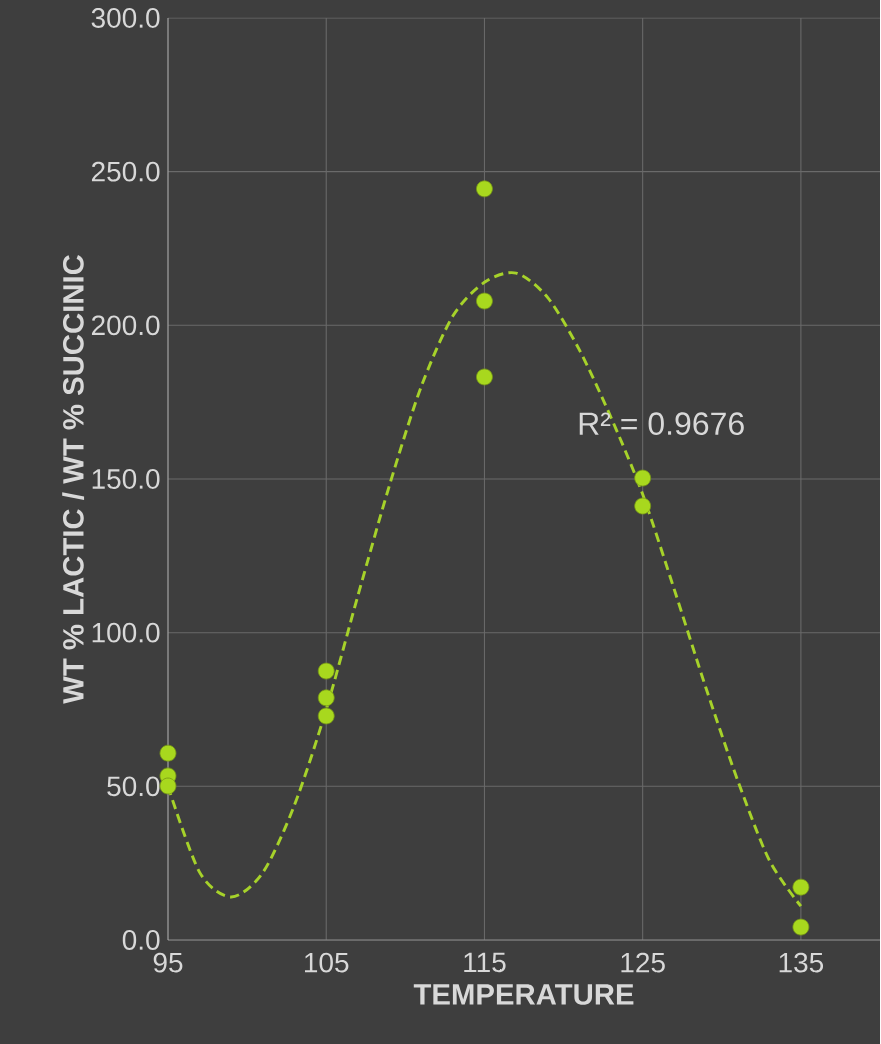 This screenshot has height=1044, width=881. I want to click on x-tick-label: 95, so click(168, 962).